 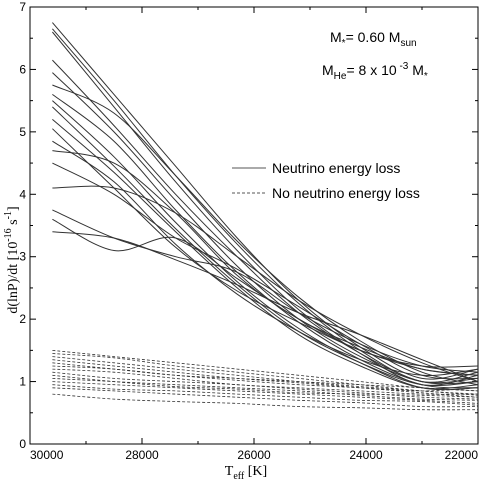 I want to click on x-axis-title: Teff [K], so click(x=246, y=473).